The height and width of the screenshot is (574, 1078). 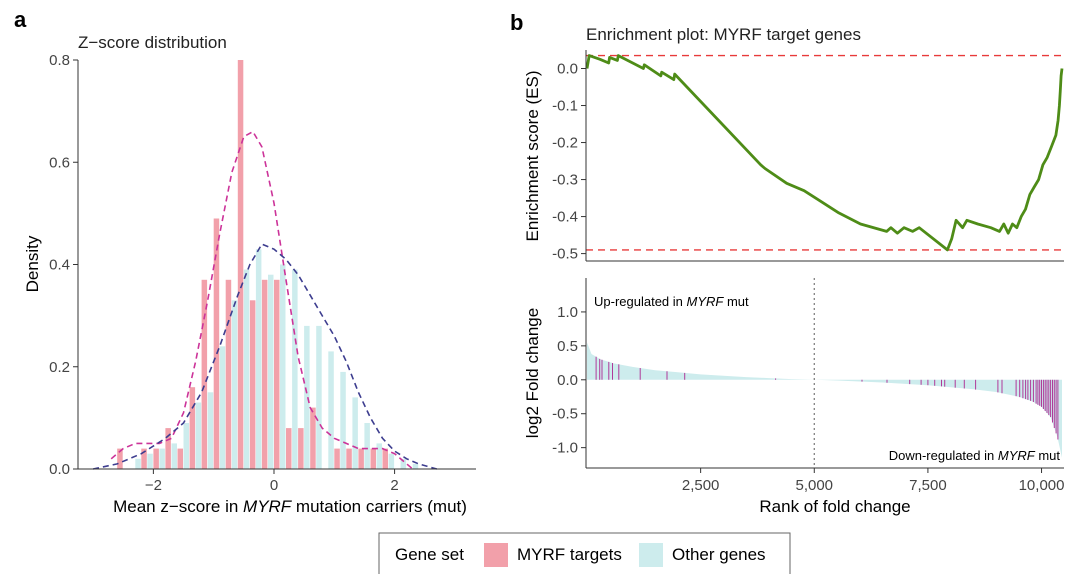 I want to click on panel-b-fc-xlabel: Rank of fold change, so click(x=834, y=506).